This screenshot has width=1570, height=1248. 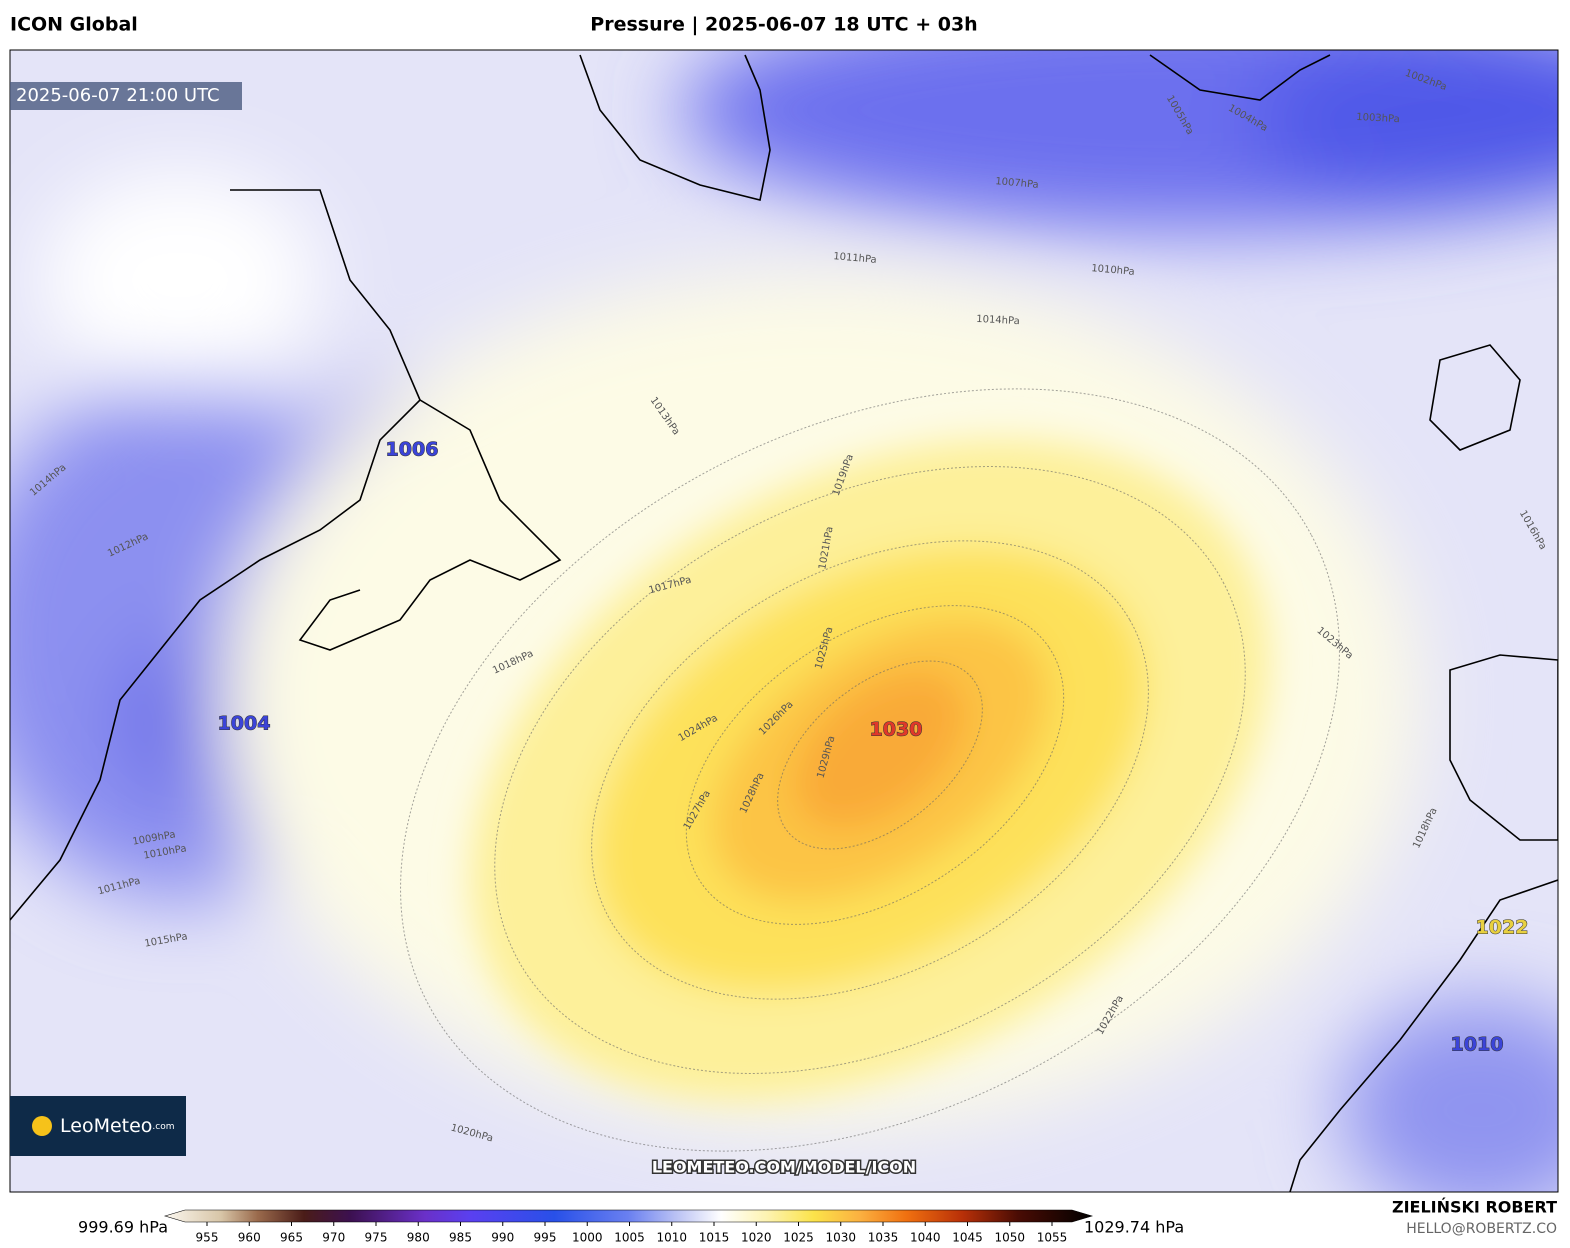 I want to click on colorbar-tick-label: 995, so click(x=545, y=1238).